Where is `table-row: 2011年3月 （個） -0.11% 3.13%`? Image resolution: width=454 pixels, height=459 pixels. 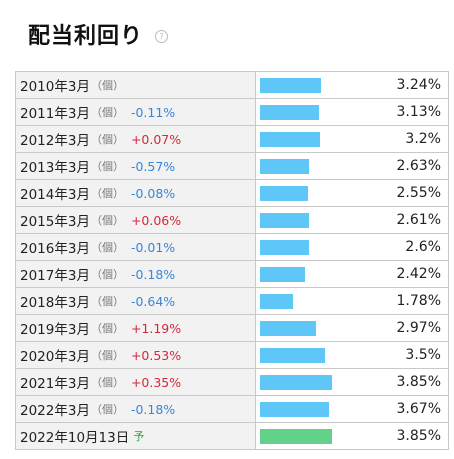 table-row: 2011年3月 （個） -0.11% 3.13% is located at coordinates (232, 112).